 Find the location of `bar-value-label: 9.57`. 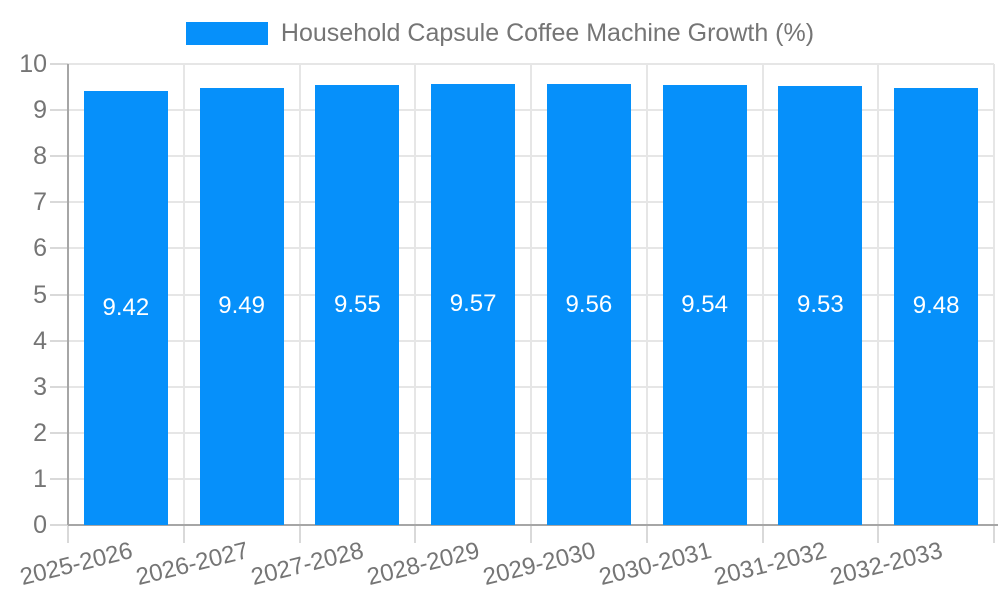

bar-value-label: 9.57 is located at coordinates (473, 304).